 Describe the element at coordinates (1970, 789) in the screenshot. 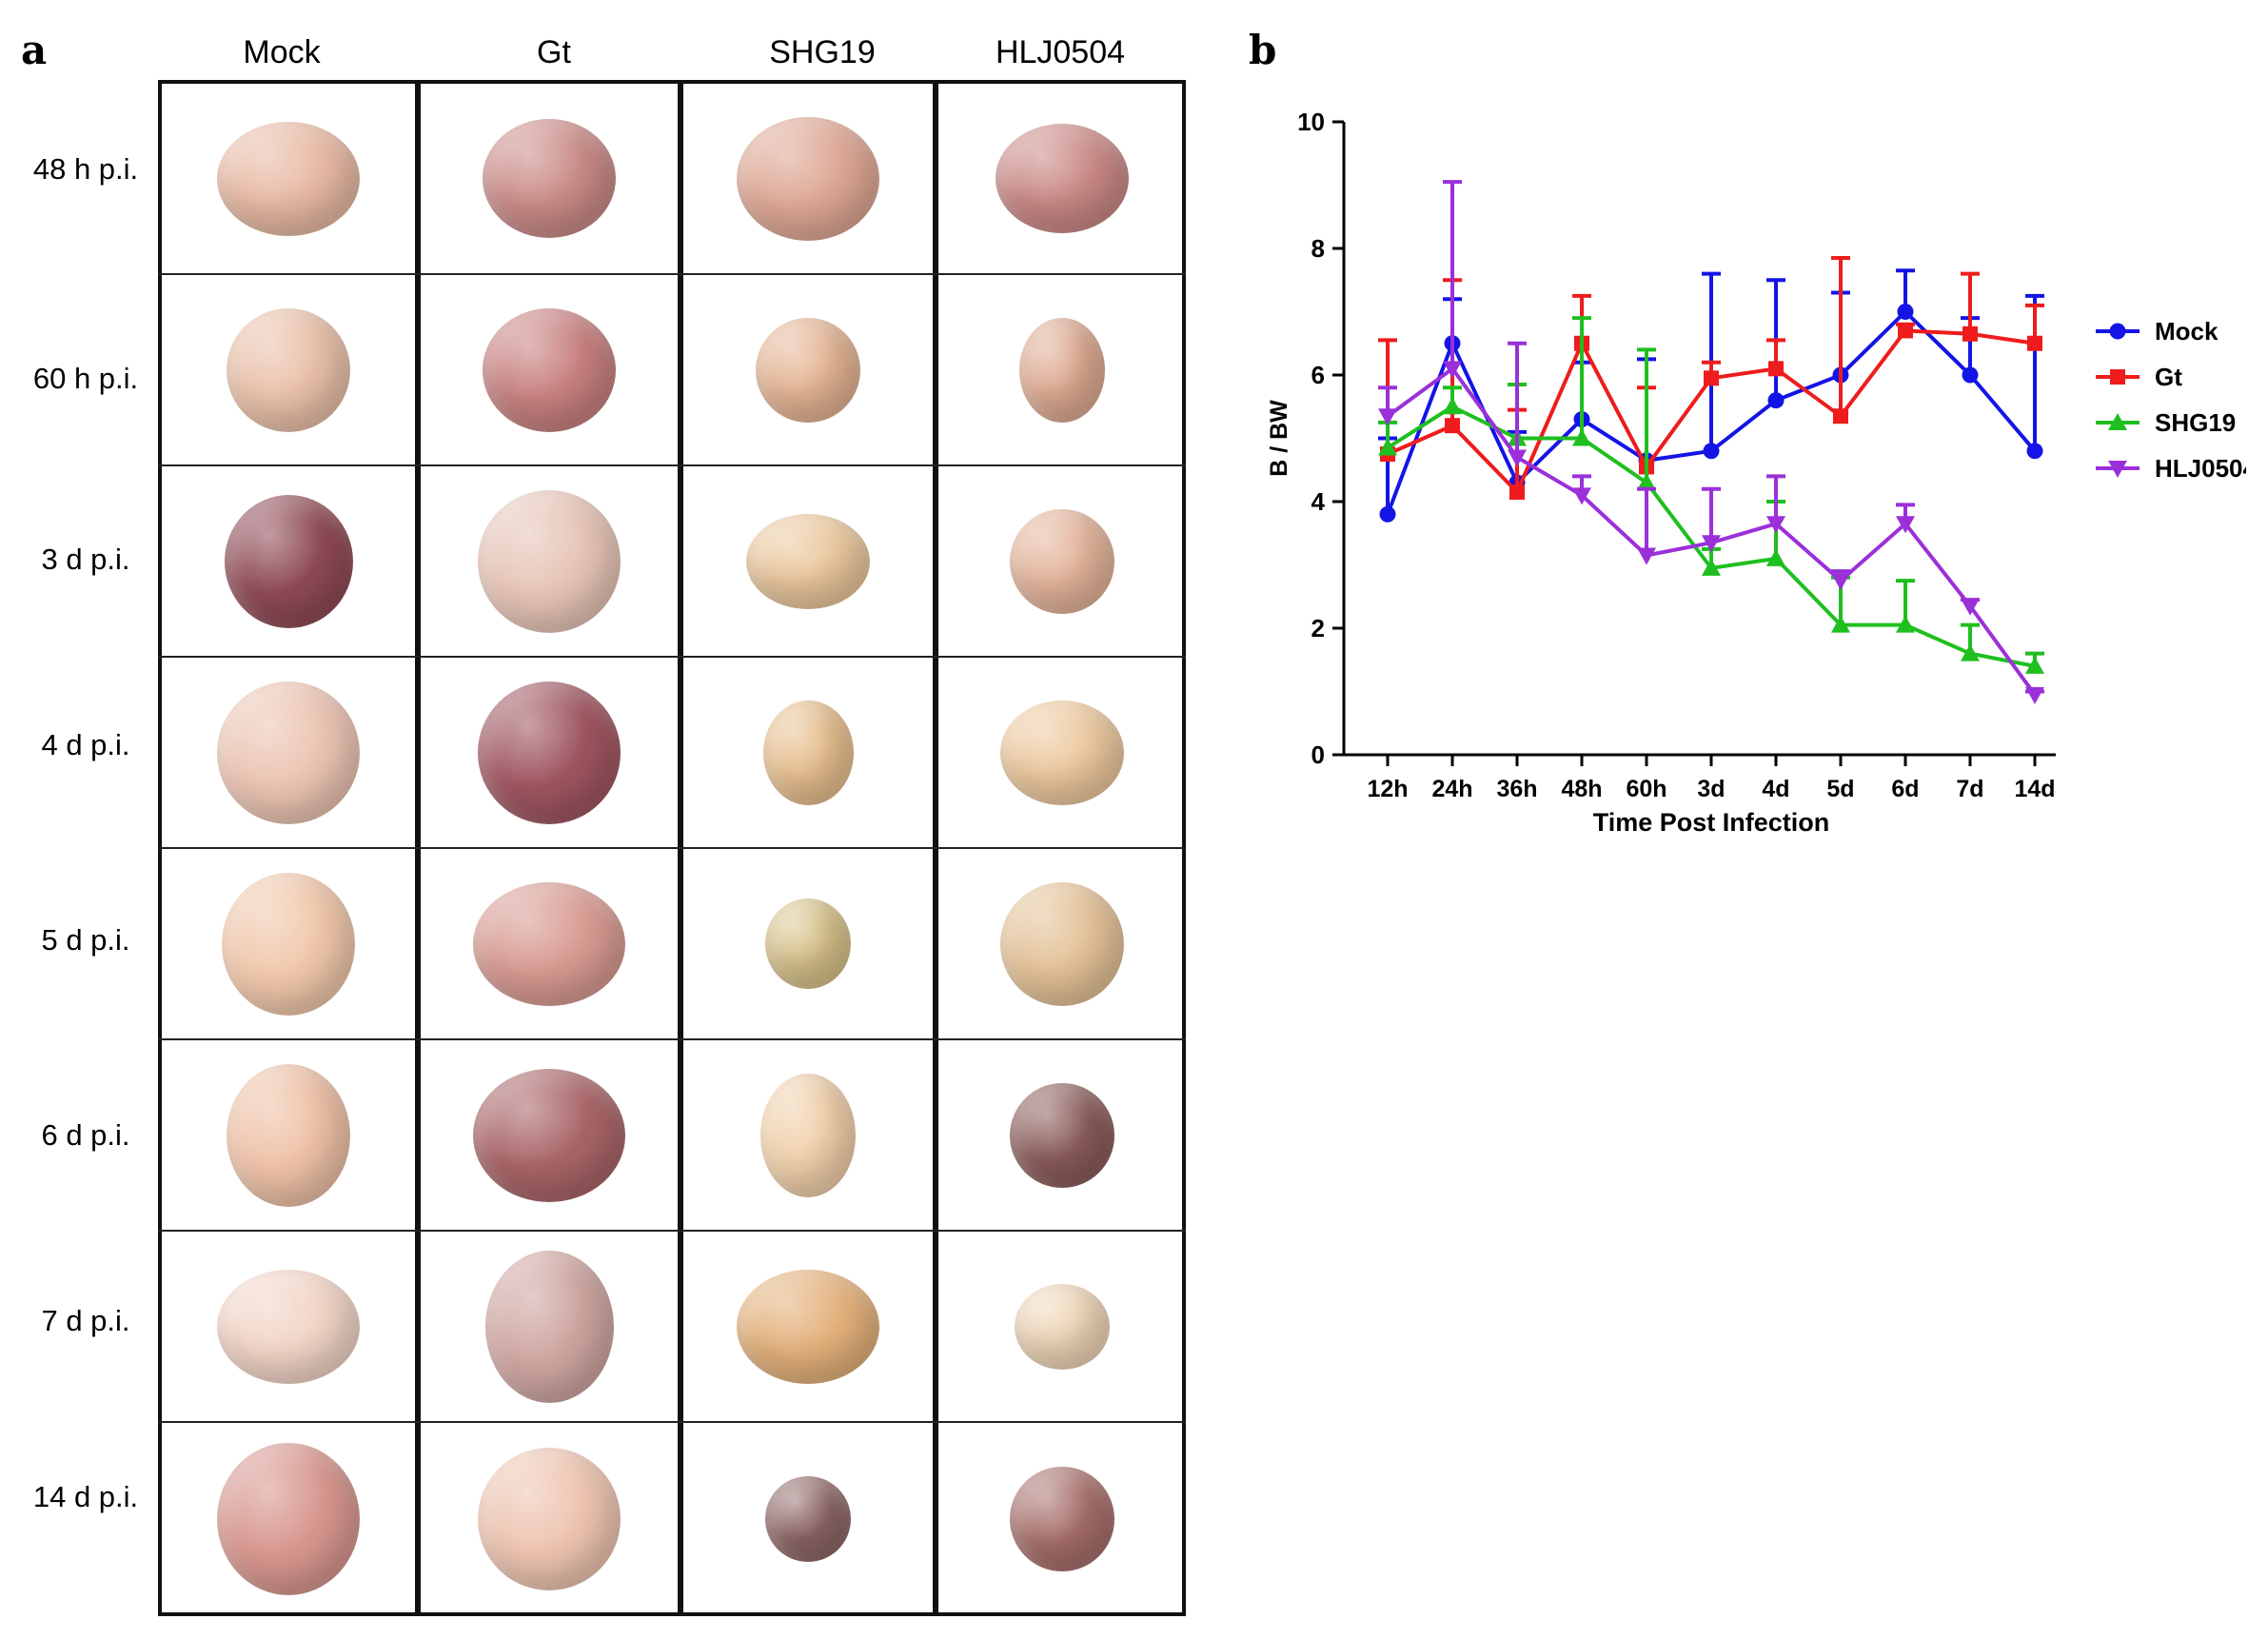

I see `x-tick-label: 7d` at that location.